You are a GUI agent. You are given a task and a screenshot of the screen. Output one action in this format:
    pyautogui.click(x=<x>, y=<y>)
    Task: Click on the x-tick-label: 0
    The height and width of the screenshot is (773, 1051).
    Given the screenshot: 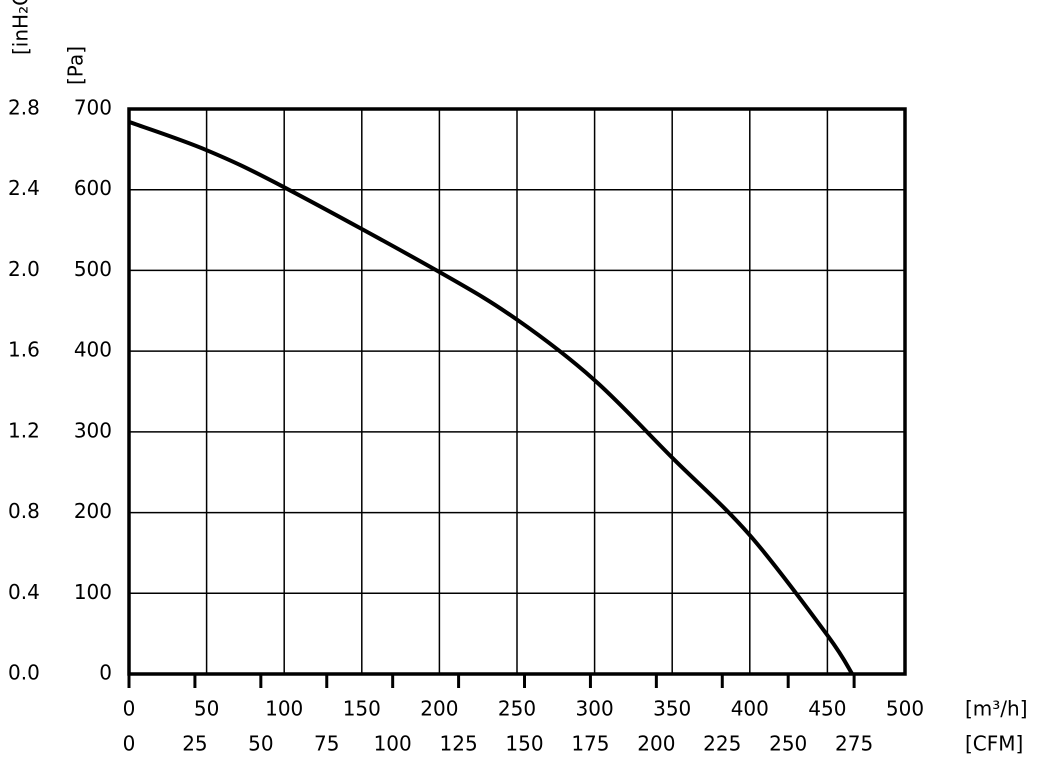 What is the action you would take?
    pyautogui.click(x=129, y=709)
    